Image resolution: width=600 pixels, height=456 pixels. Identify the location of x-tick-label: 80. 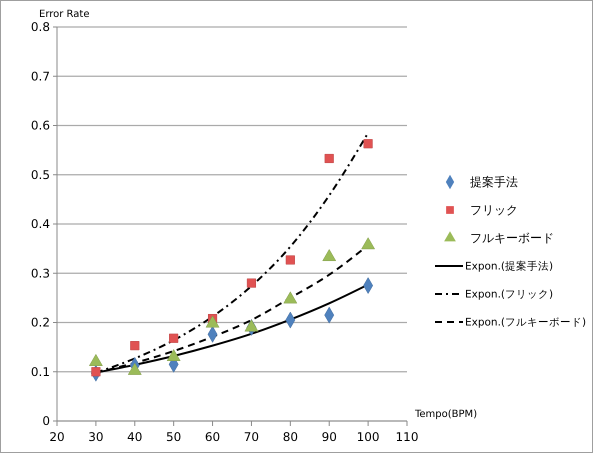
(290, 437).